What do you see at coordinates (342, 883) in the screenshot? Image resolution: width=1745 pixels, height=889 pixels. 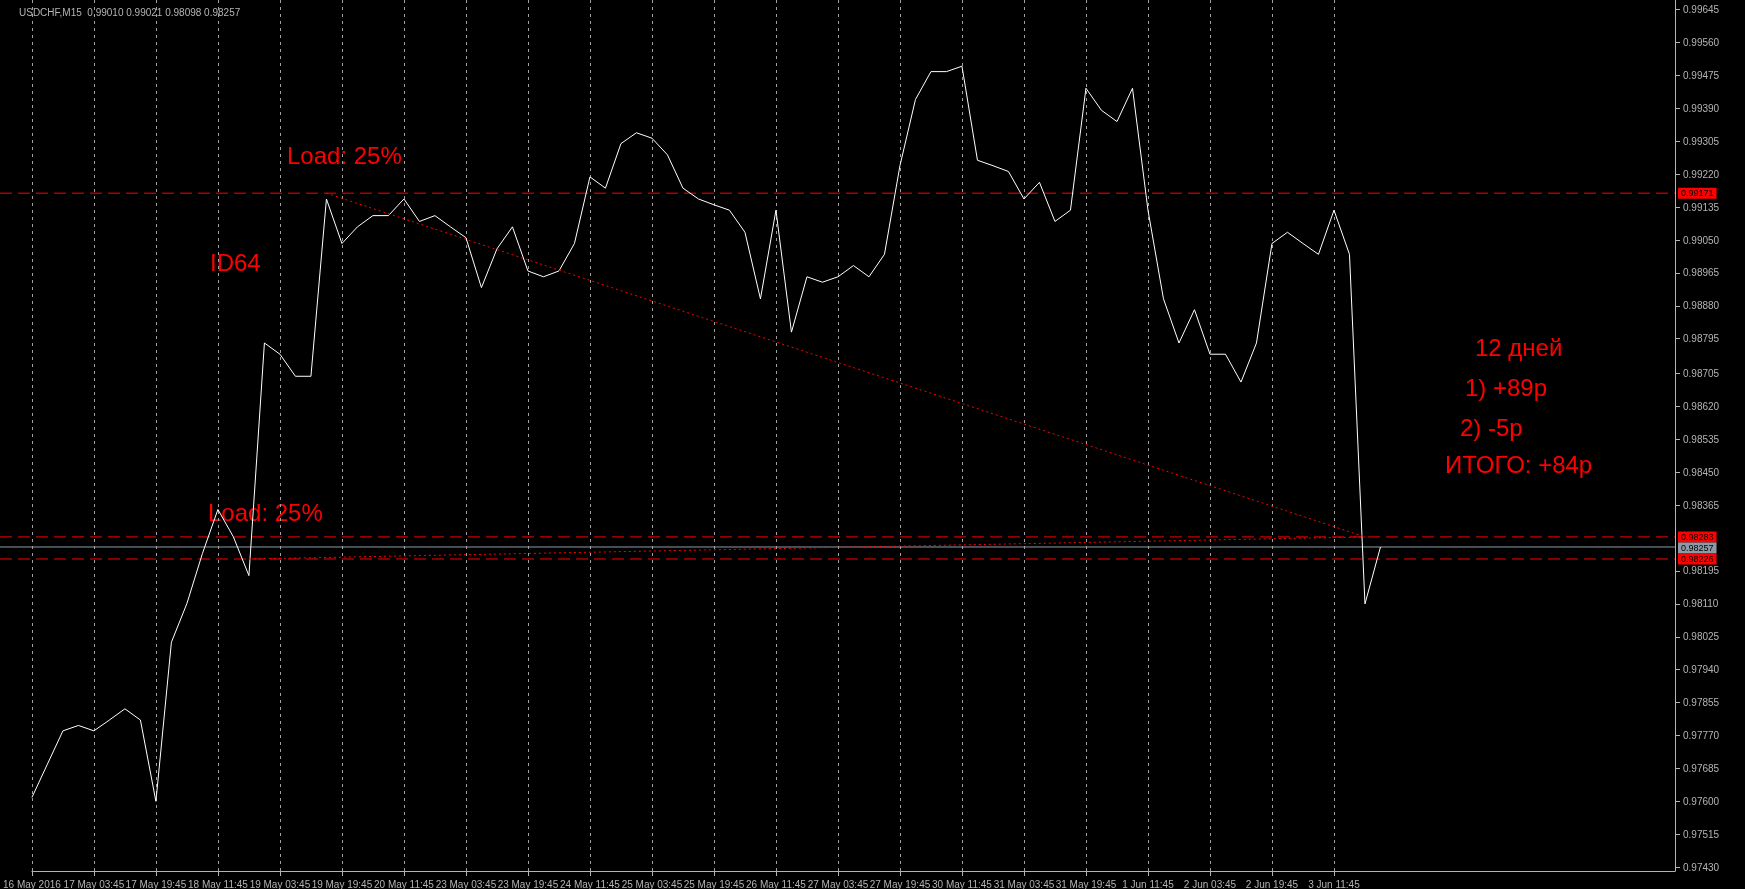 I see `x-tick-label: 19 May 19:45` at bounding box center [342, 883].